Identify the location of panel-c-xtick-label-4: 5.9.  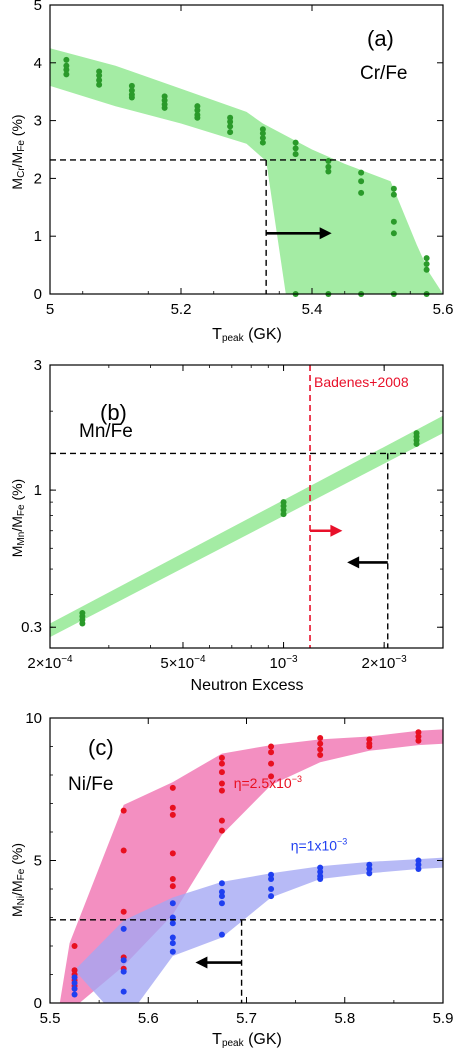
(443, 1018).